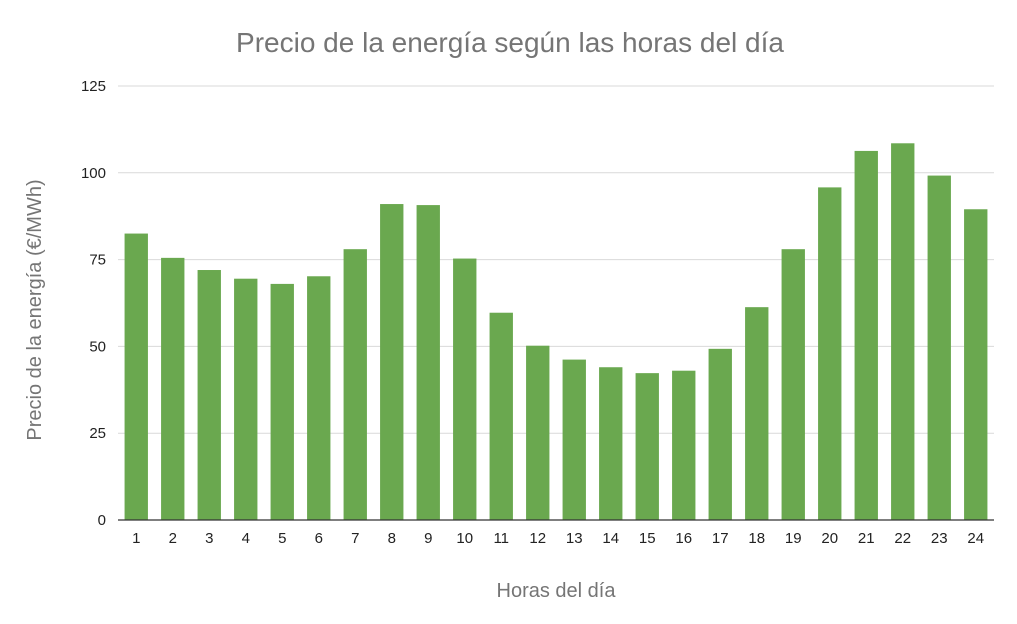 The image size is (1017, 624). Describe the element at coordinates (282, 538) in the screenshot. I see `x-tick-label: 5` at that location.